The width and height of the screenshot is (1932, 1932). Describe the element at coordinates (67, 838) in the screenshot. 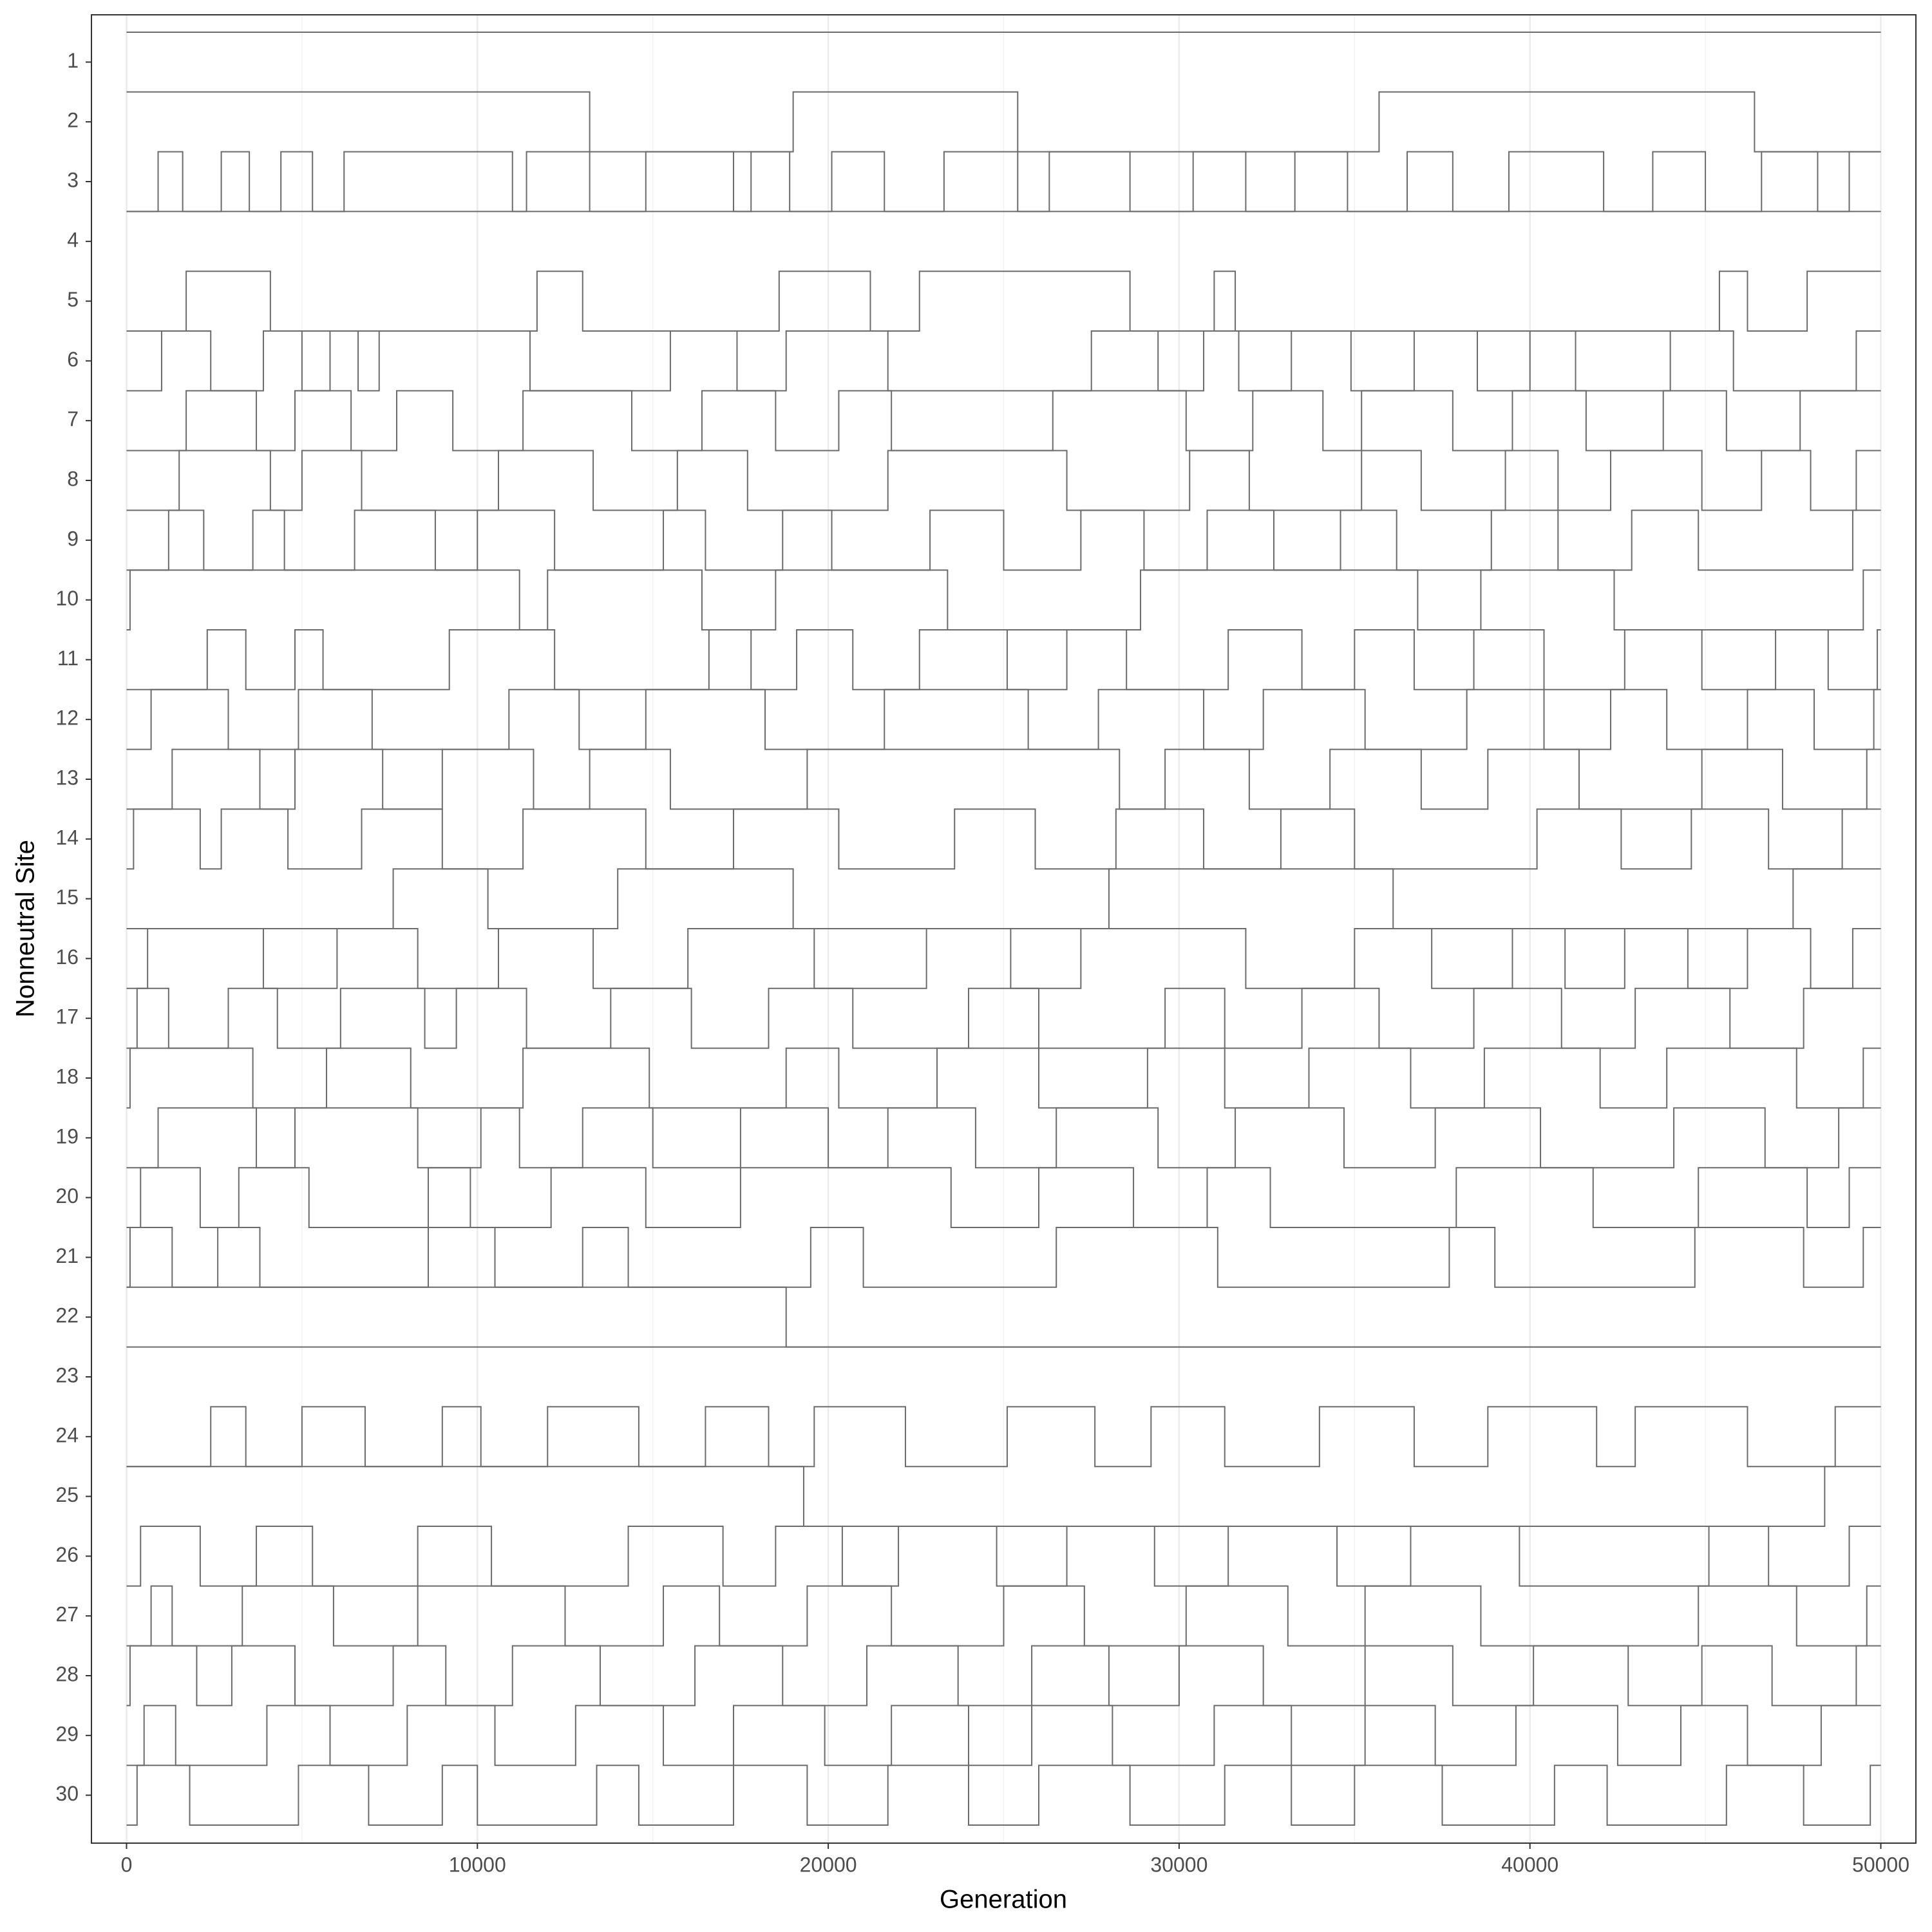

I see `y-tick-label: 14` at that location.